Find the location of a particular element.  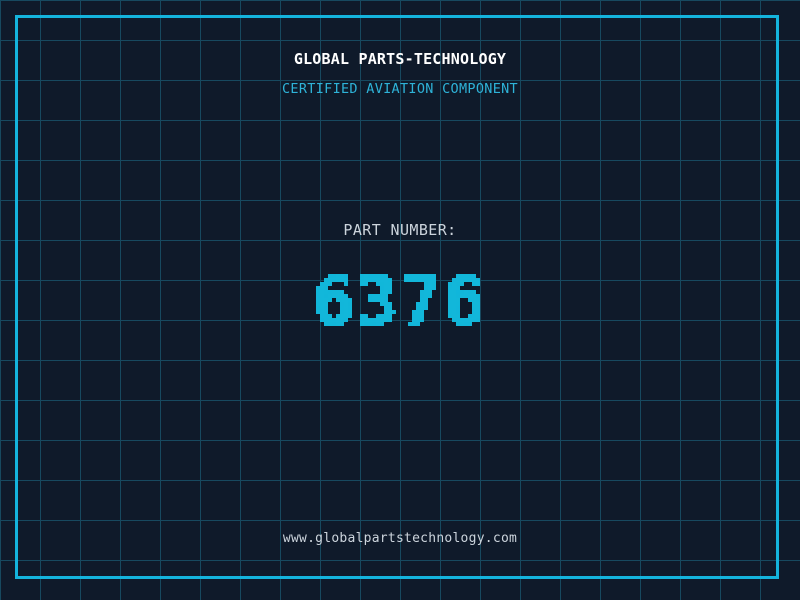

page-subtitle: CERTIFIED AVIATION COMPONENT is located at coordinates (400, 89).